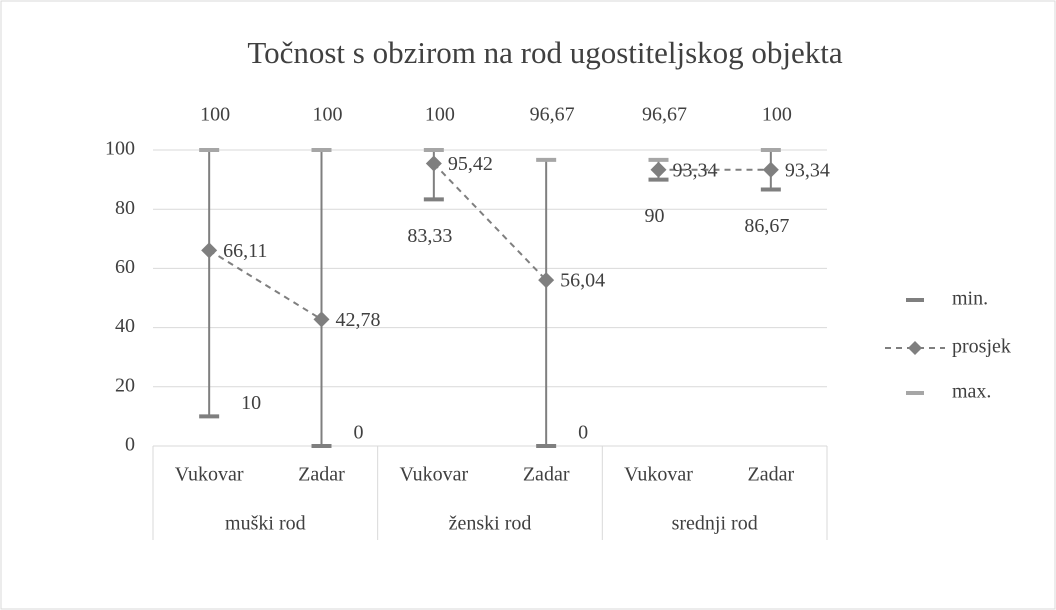 This screenshot has width=1056, height=610. What do you see at coordinates (130, 445) in the screenshot?
I see `y-tick-label: 0` at bounding box center [130, 445].